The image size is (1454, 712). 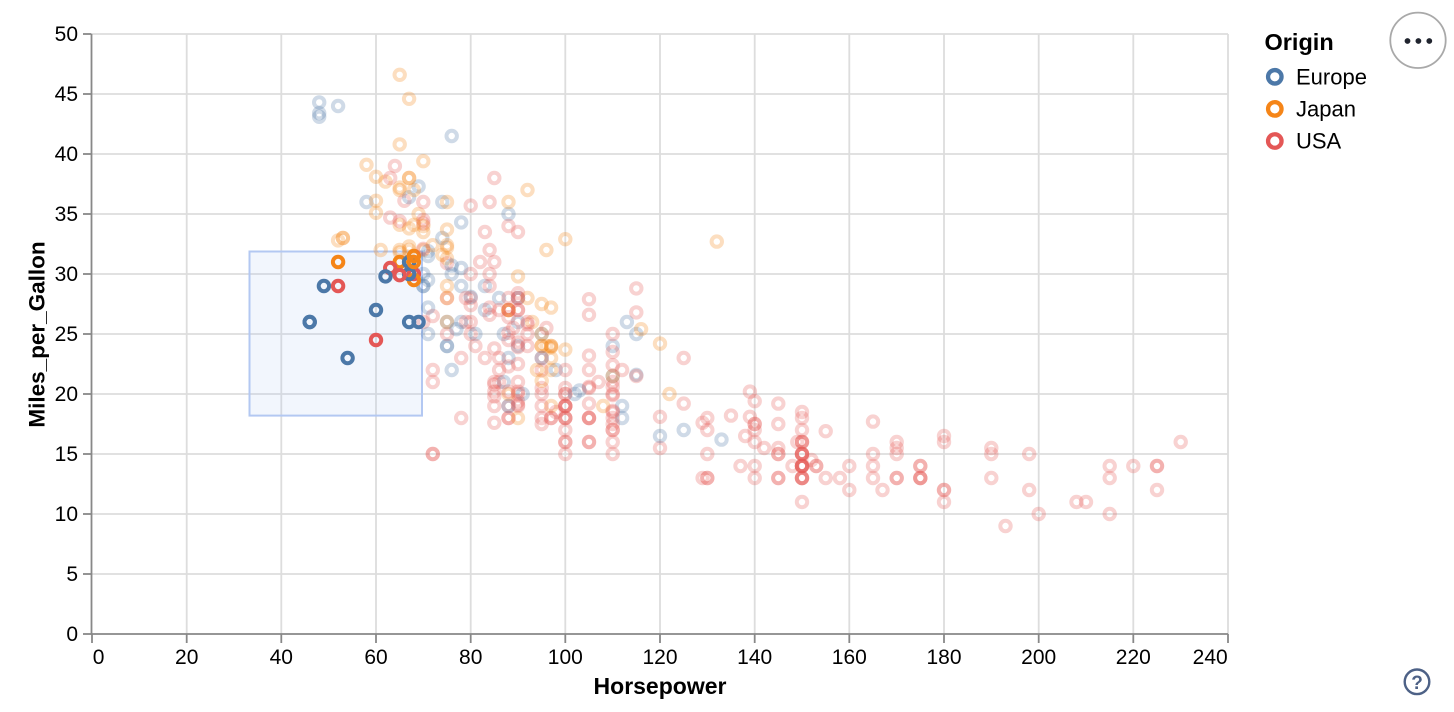 I want to click on svg-text: Miles_per_Gallon, so click(x=37, y=334).